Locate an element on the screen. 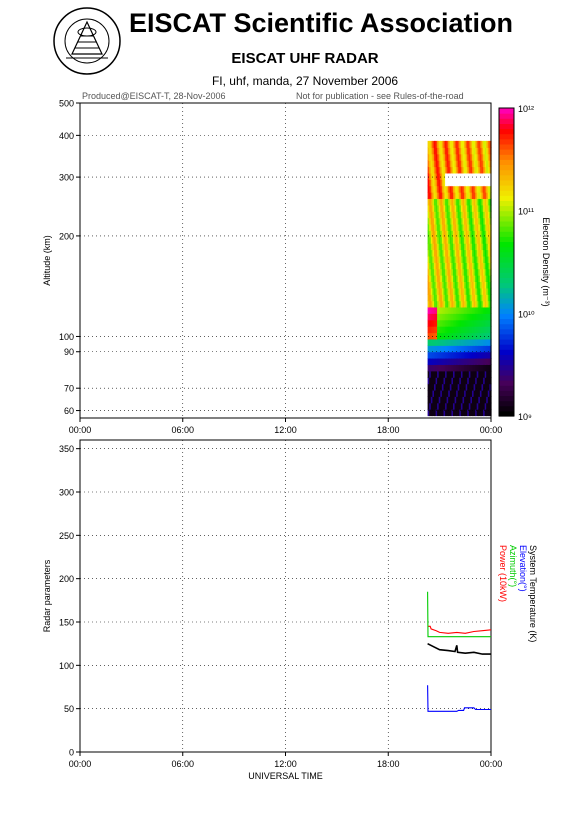 This screenshot has height=820, width=580. top-y-tick-label: 90 is located at coordinates (69, 352).